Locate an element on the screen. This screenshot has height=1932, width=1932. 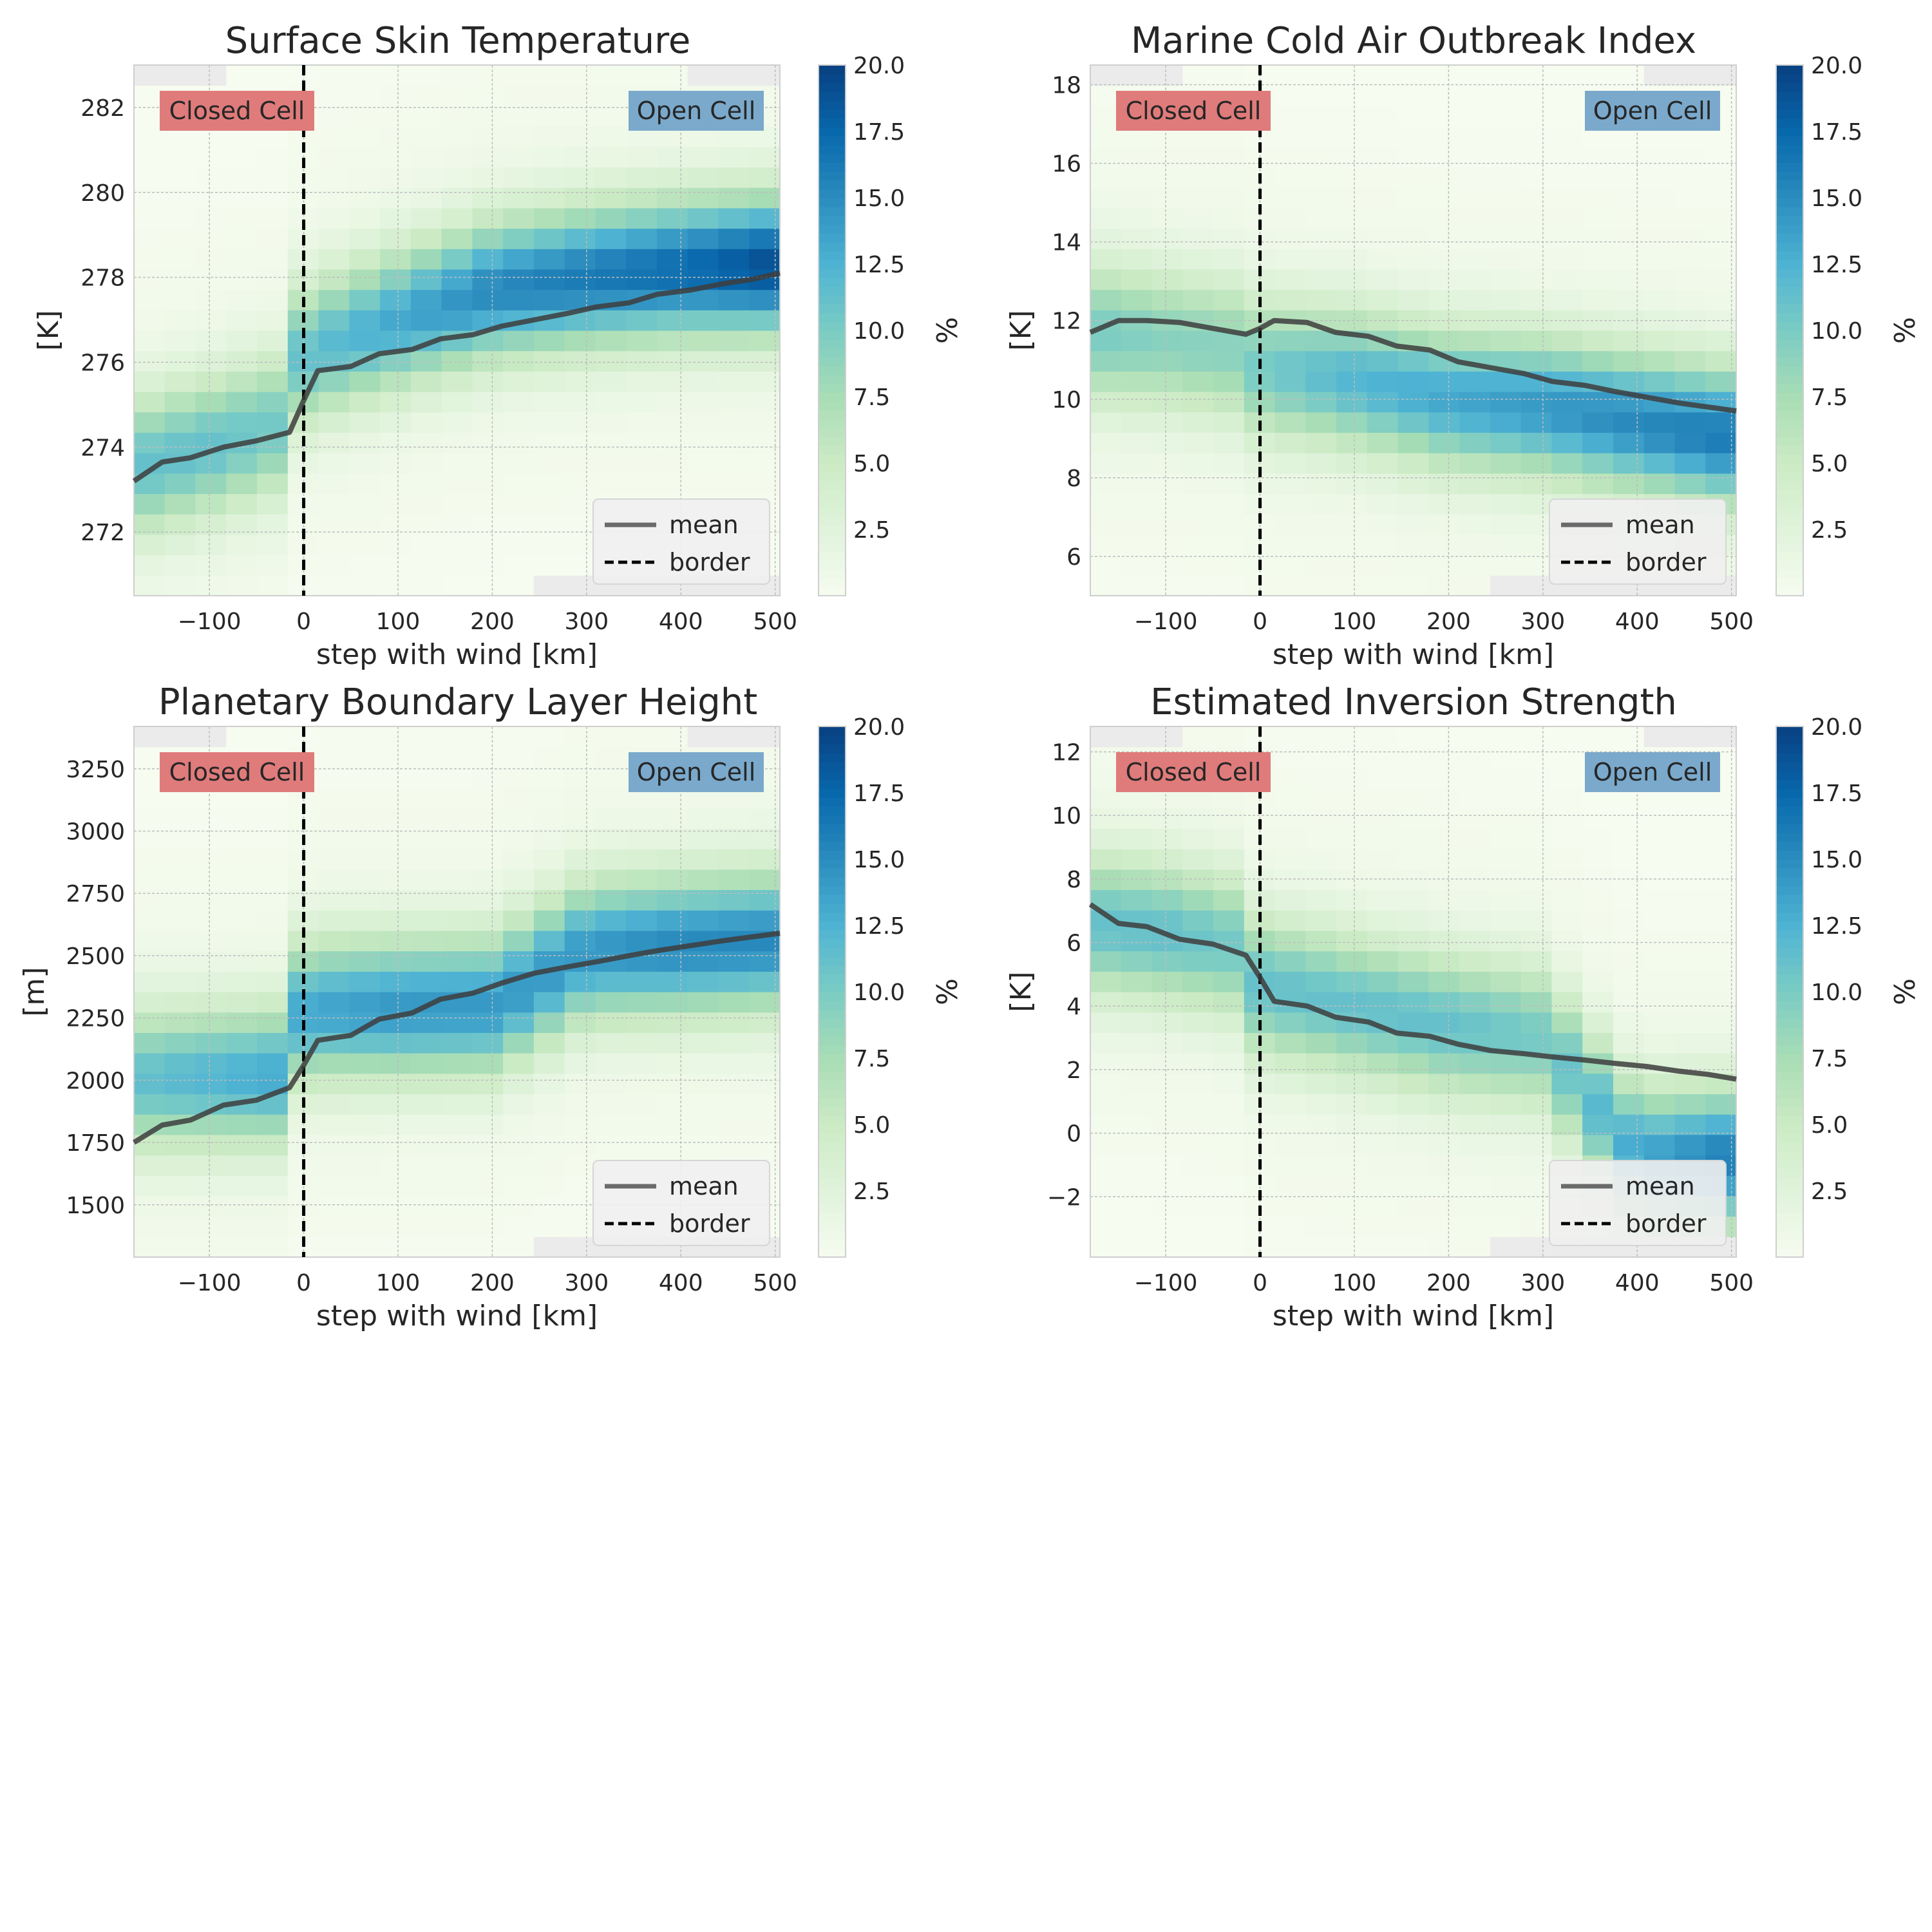
y-tick-label: 2 is located at coordinates (1073, 1070).